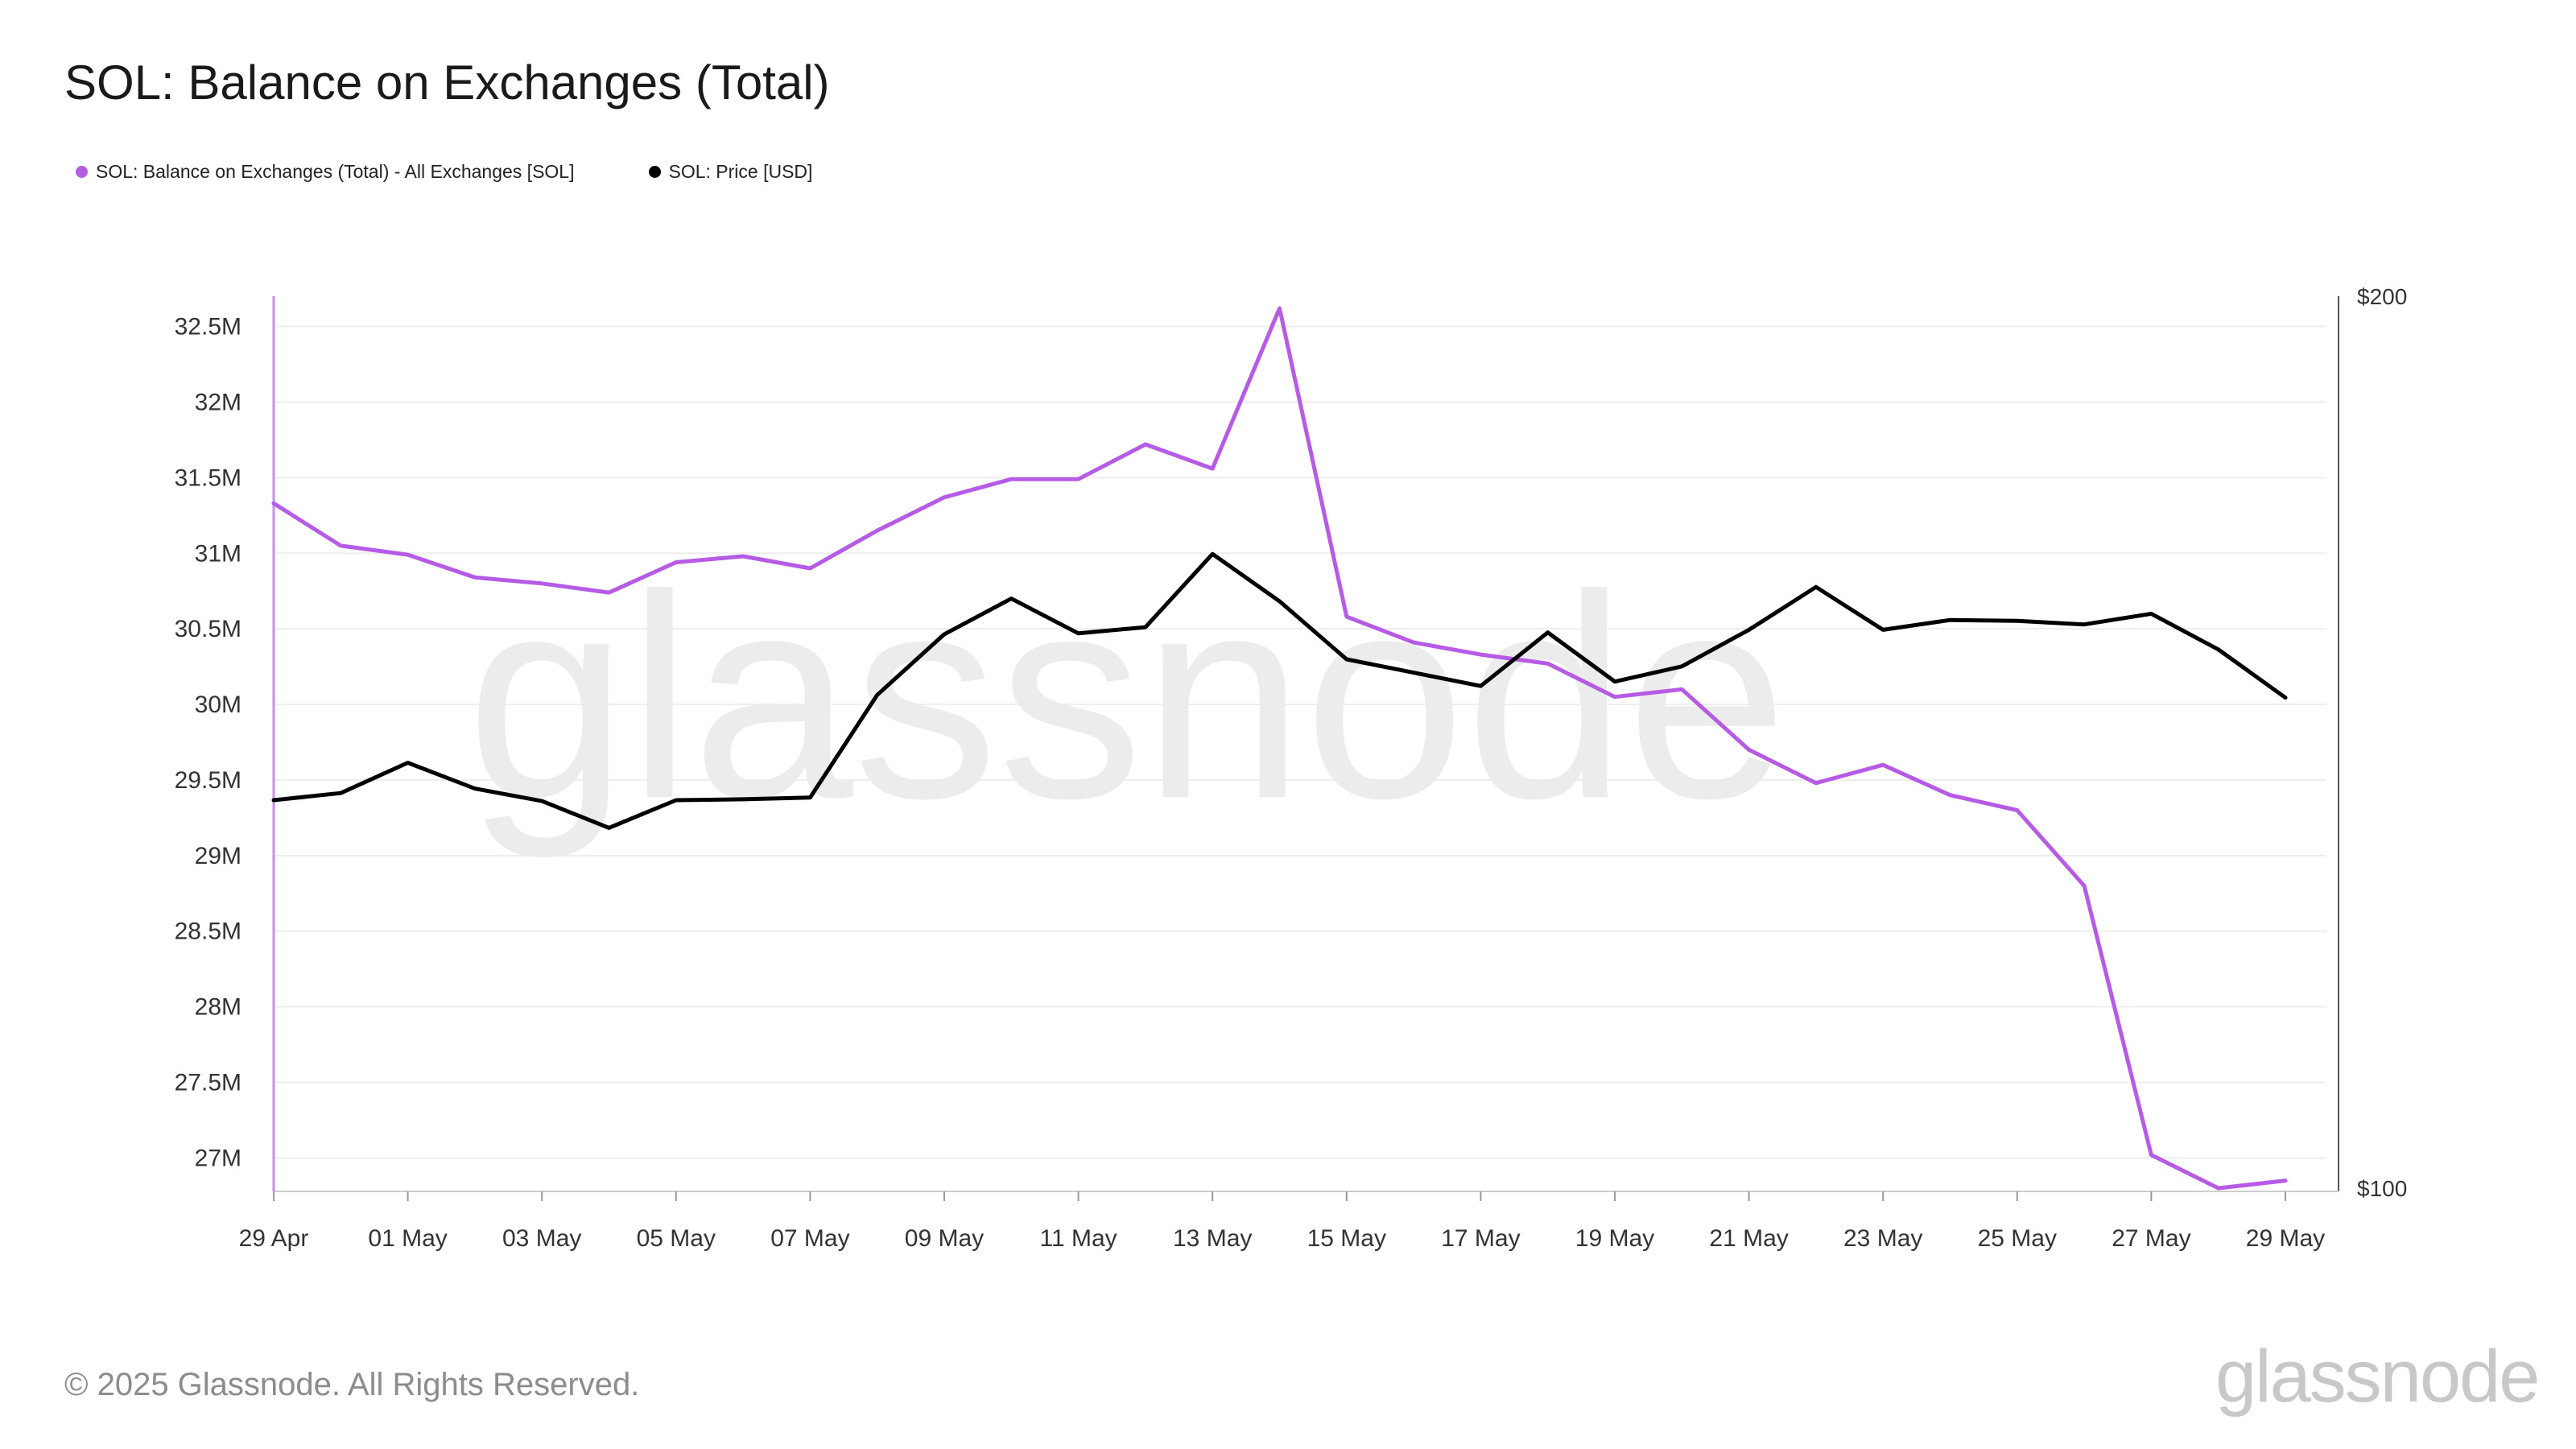 The image size is (2576, 1449). Describe the element at coordinates (2285, 1238) in the screenshot. I see `x-tick-label: 29 May` at that location.